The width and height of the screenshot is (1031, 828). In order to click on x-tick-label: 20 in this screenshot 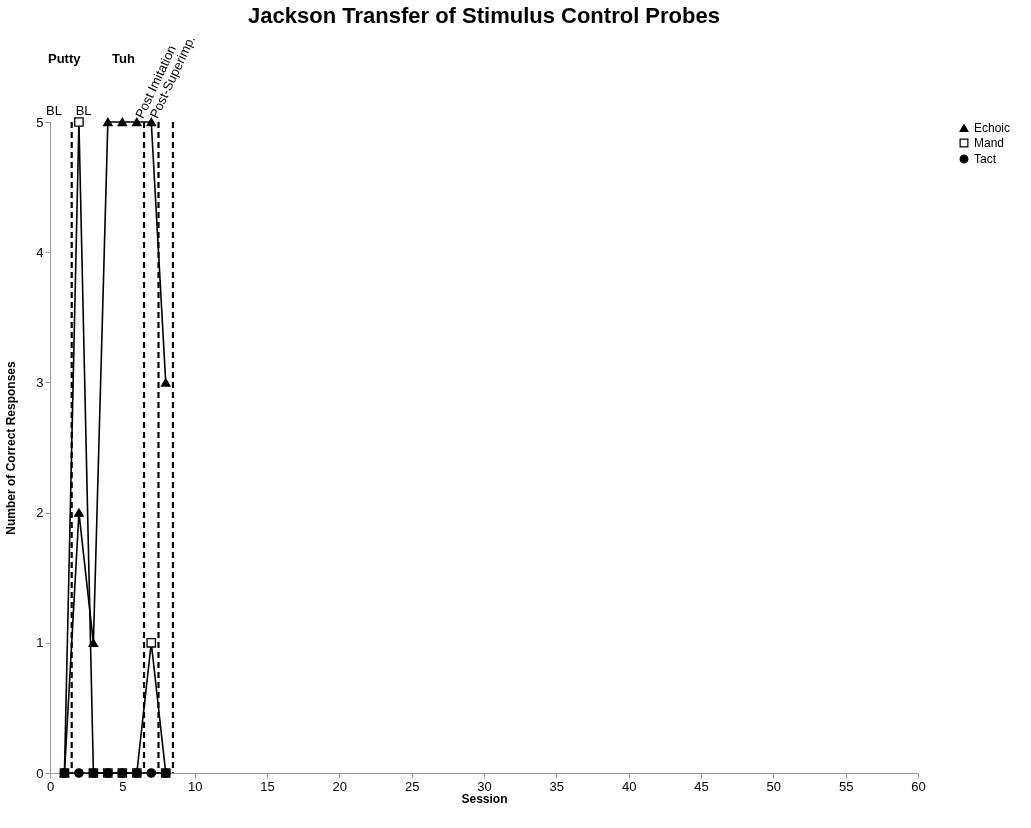, I will do `click(340, 786)`.